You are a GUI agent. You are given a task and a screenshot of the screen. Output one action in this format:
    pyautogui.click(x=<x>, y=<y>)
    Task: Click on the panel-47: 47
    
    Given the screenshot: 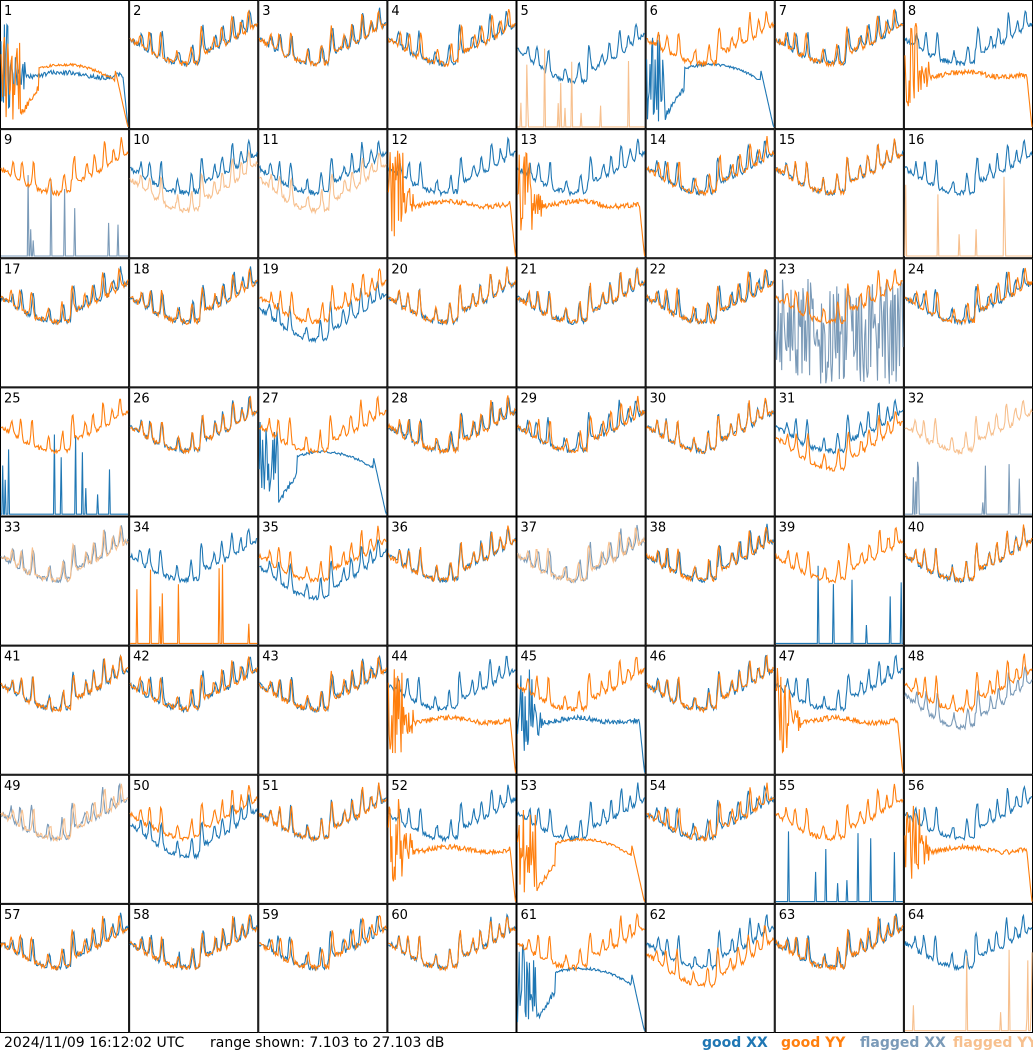 What is the action you would take?
    pyautogui.click(x=839, y=710)
    